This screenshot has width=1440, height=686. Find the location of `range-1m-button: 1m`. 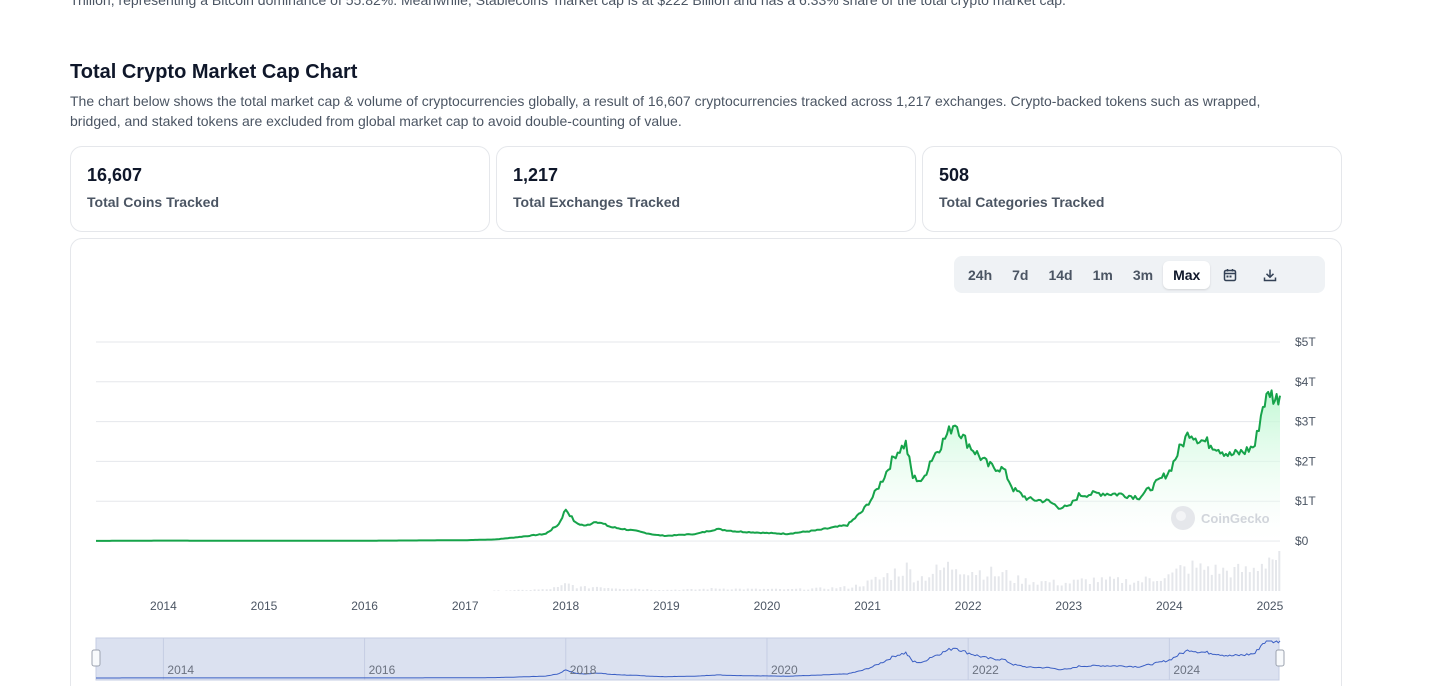

range-1m-button: 1m is located at coordinates (1102, 274).